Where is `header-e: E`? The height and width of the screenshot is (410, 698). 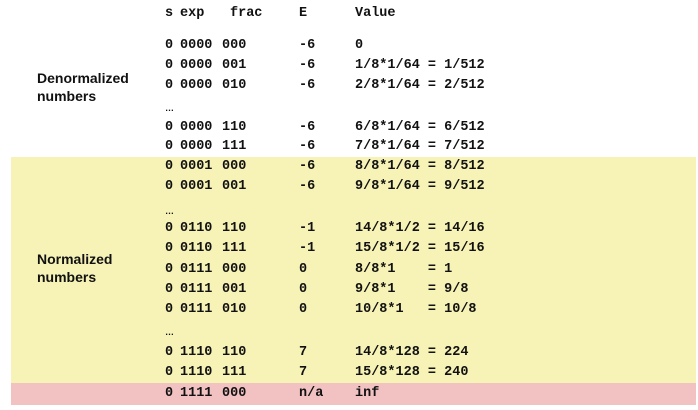 header-e: E is located at coordinates (303, 13).